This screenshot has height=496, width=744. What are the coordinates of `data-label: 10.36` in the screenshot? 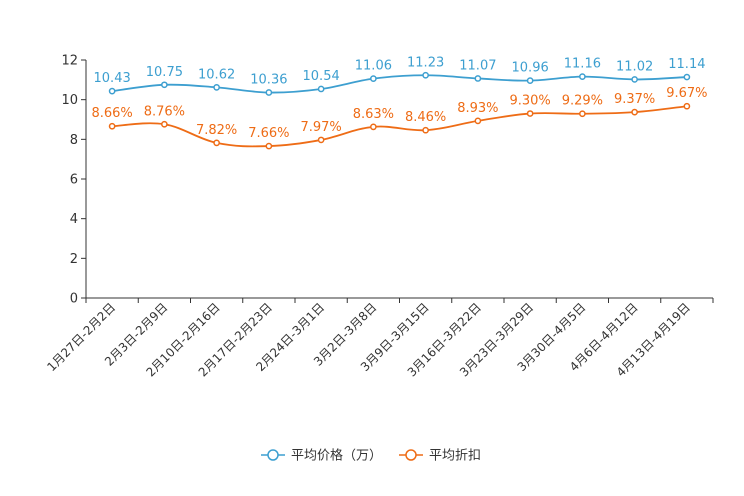 It's located at (268, 80).